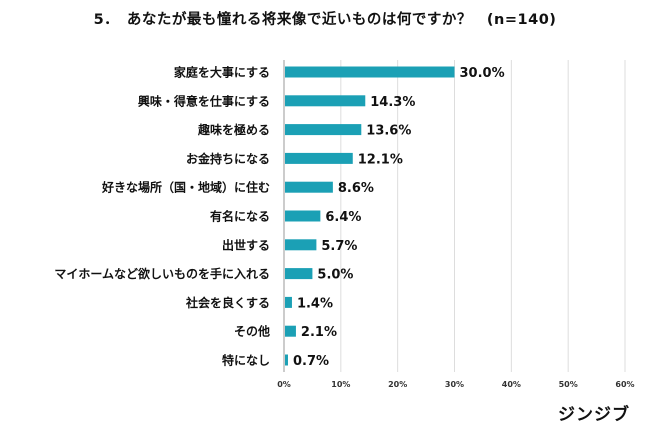  Describe the element at coordinates (594, 415) in the screenshot. I see `brand-logo: ジンジブ` at that location.